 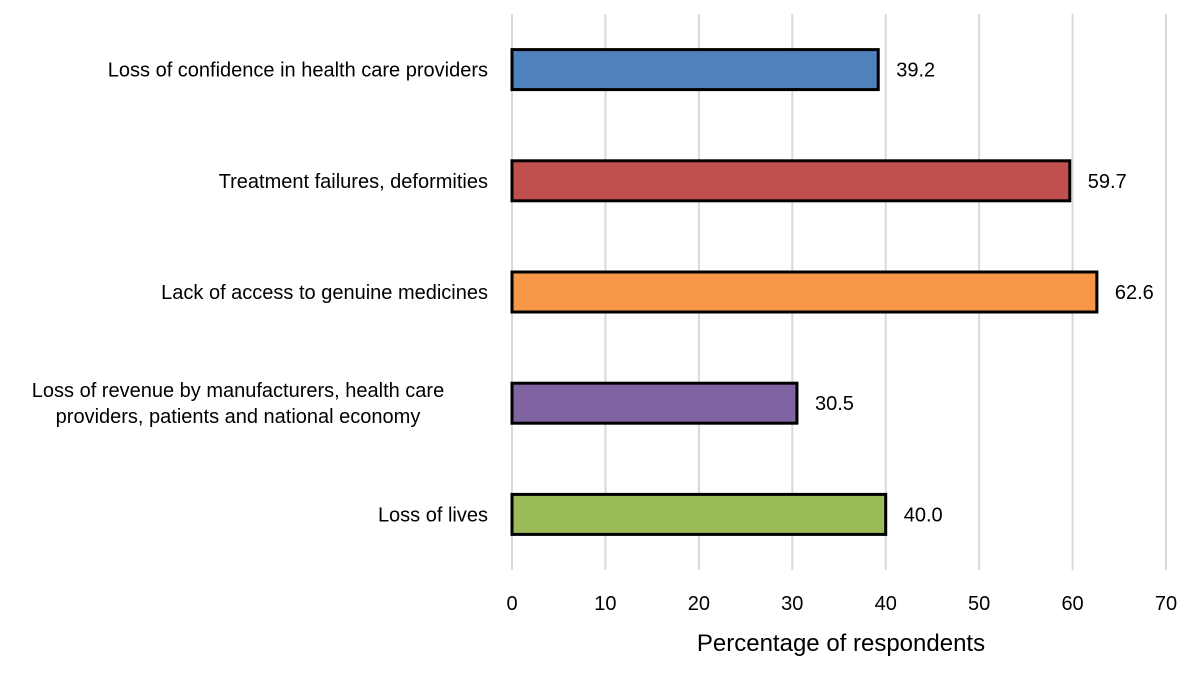 I want to click on data-label: 39.2, so click(x=915, y=71).